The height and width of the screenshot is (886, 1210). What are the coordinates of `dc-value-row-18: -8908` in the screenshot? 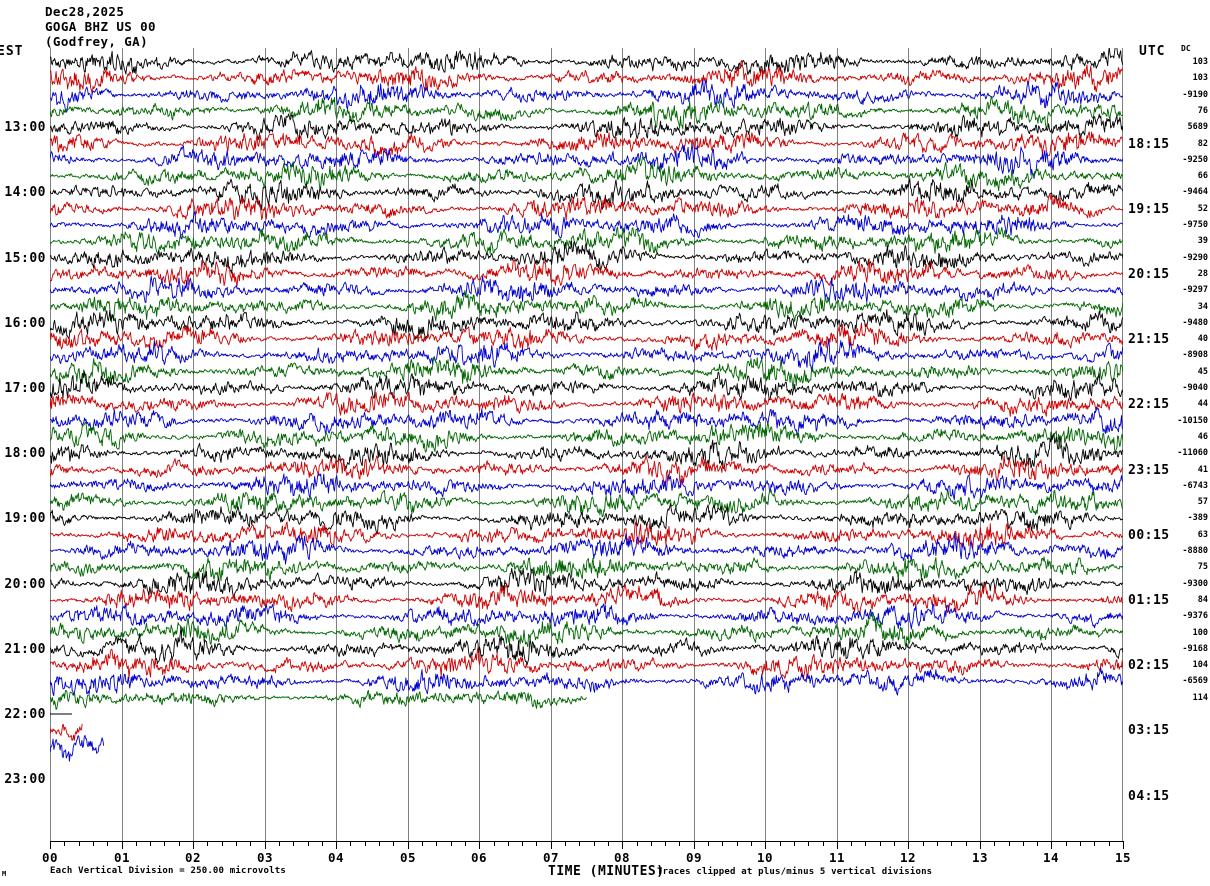 It's located at (1195, 355).